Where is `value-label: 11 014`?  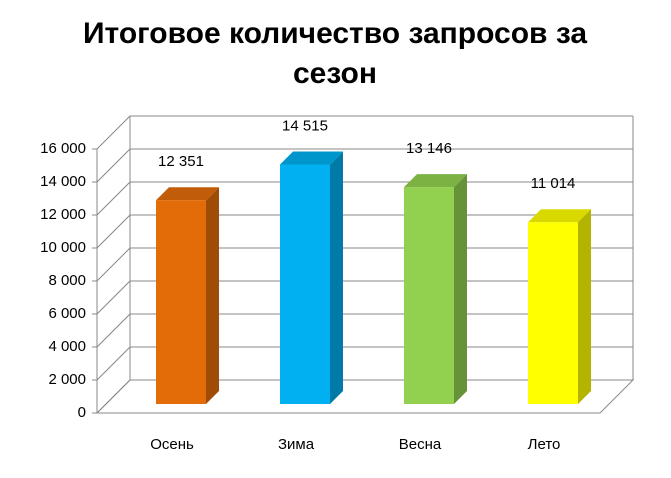 value-label: 11 014 is located at coordinates (553, 183).